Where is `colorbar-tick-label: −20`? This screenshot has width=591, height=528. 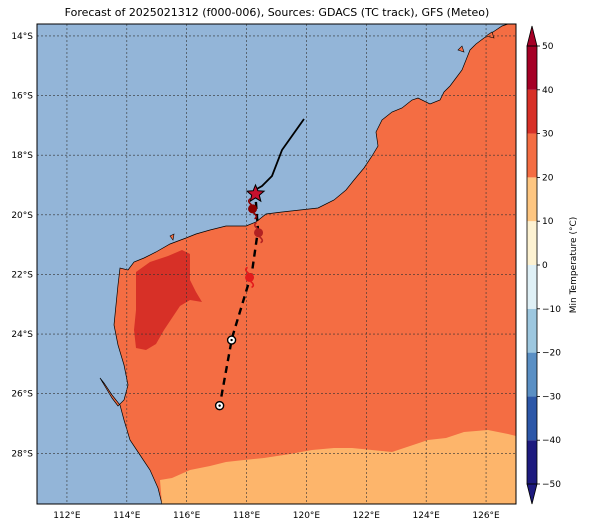
colorbar-tick-label: −20 is located at coordinates (551, 354).